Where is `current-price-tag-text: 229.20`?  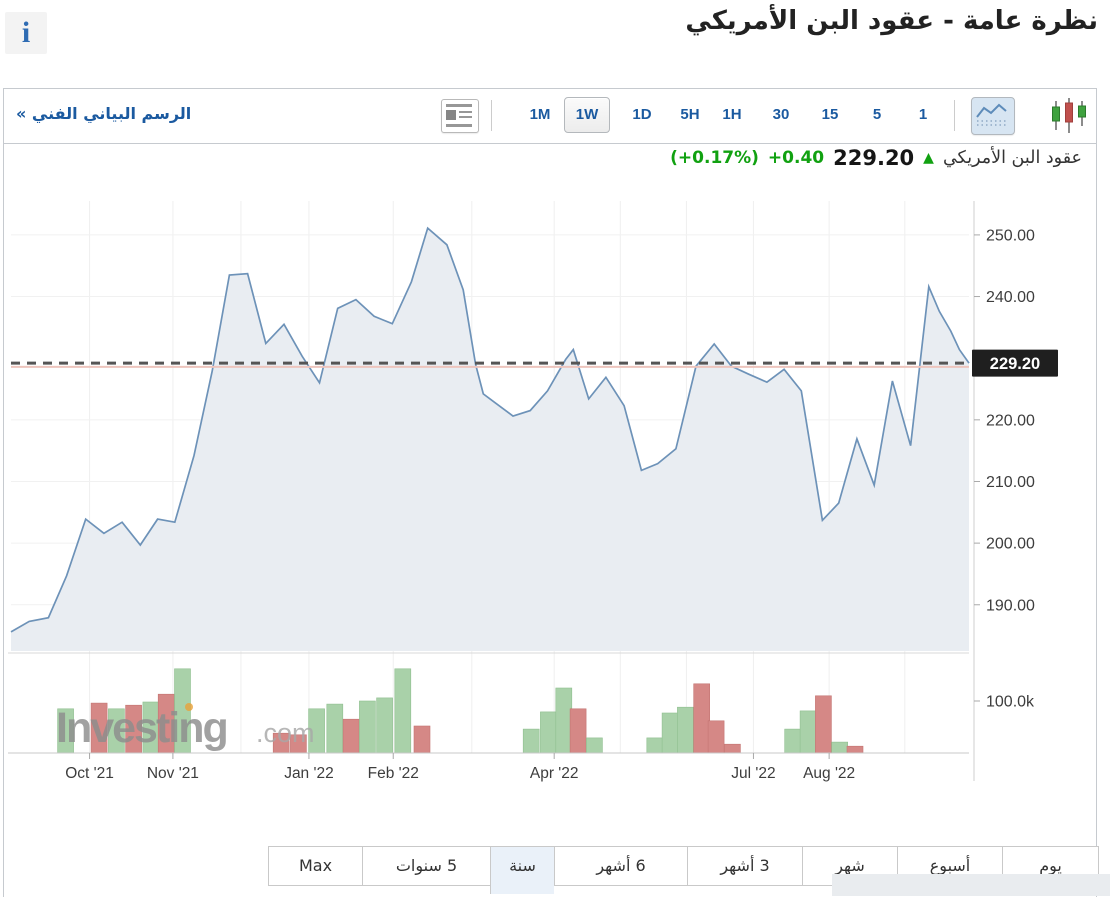 current-price-tag-text: 229.20 is located at coordinates (1015, 364).